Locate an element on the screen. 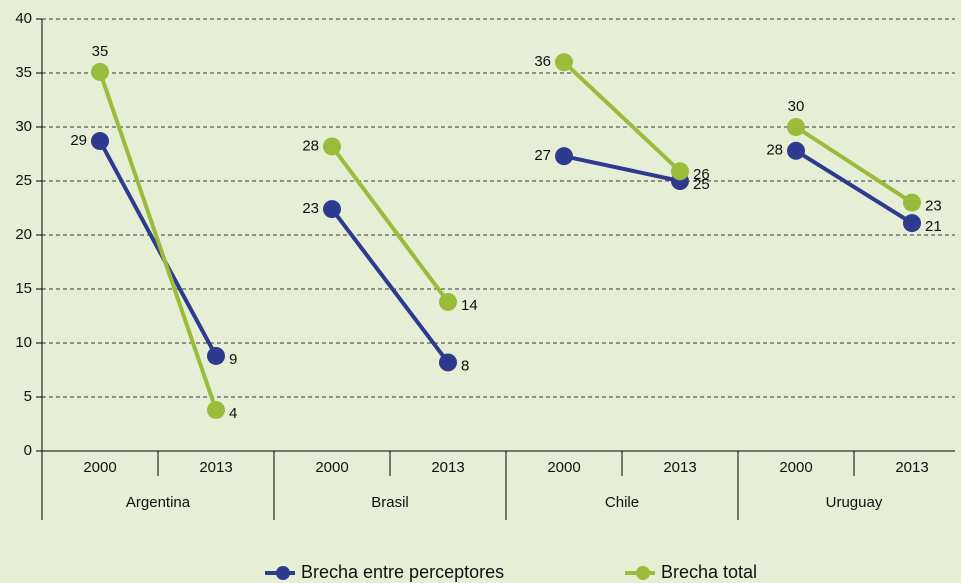 This screenshot has width=961, height=583. data-label: 26 is located at coordinates (701, 174).